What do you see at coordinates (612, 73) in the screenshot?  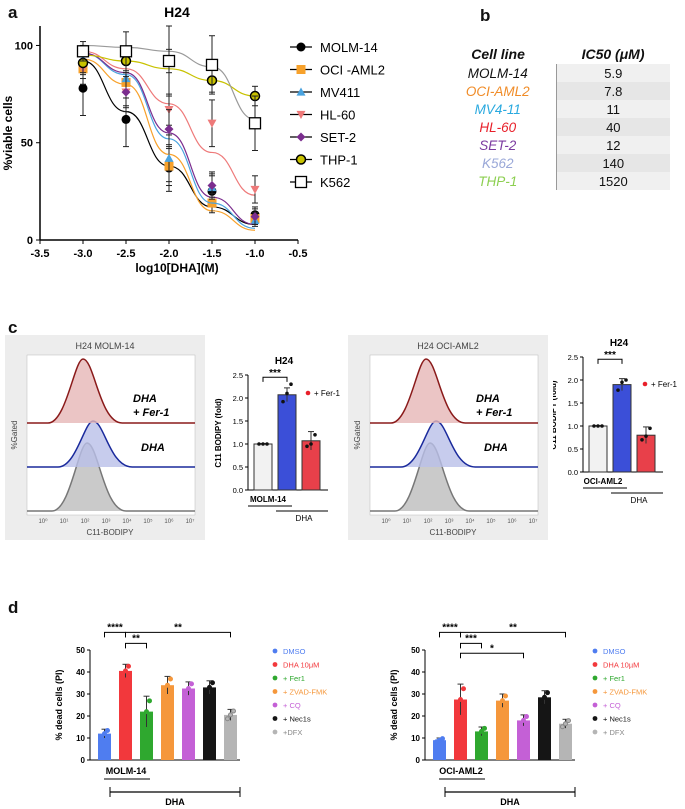 I see `ic50-value: 5.9` at bounding box center [612, 73].